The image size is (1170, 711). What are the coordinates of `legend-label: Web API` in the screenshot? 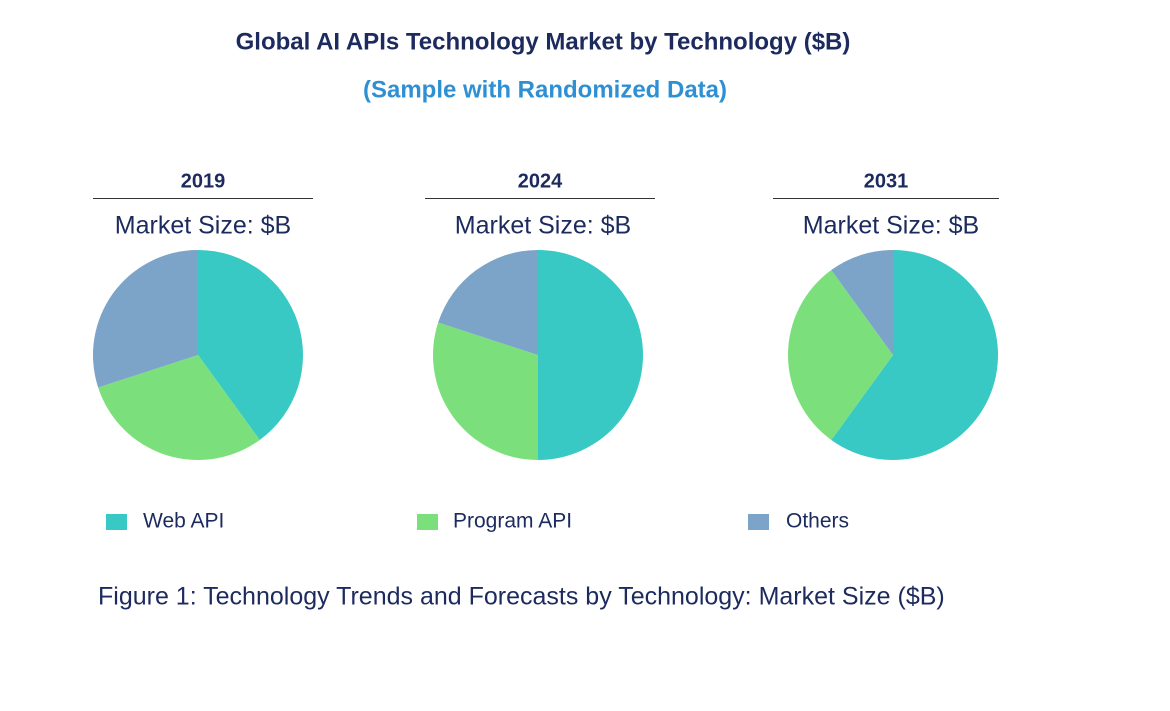 It's located at (183, 521).